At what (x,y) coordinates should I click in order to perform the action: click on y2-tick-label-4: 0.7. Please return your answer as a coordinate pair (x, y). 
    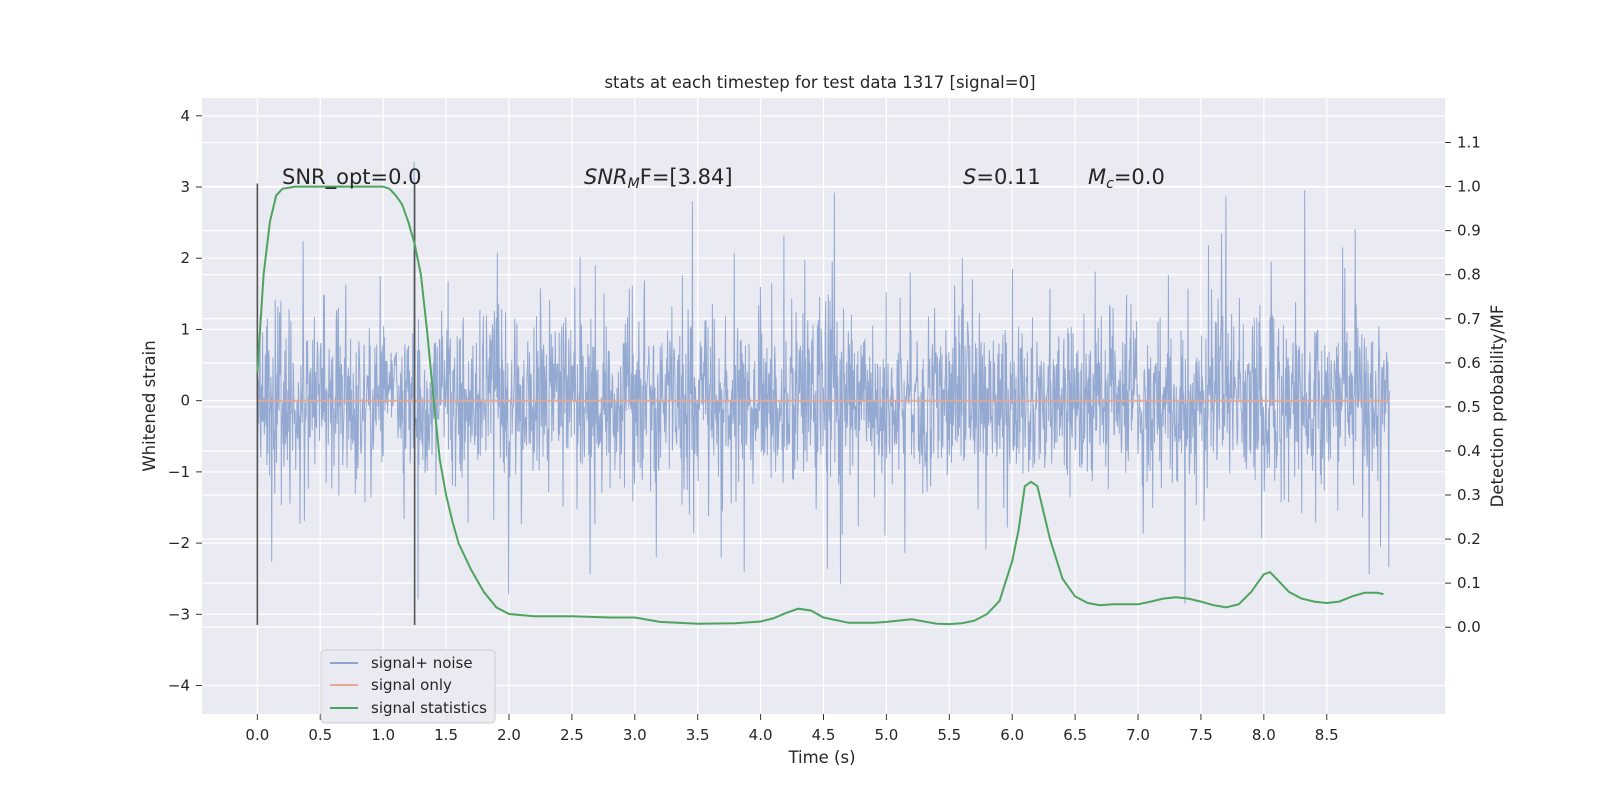
    Looking at the image, I should click on (1469, 319).